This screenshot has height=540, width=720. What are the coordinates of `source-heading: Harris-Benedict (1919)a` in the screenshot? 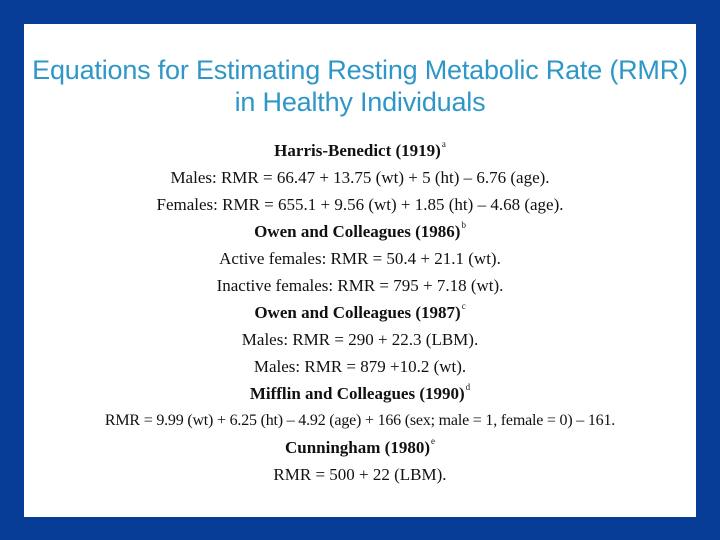 It's located at (360, 150).